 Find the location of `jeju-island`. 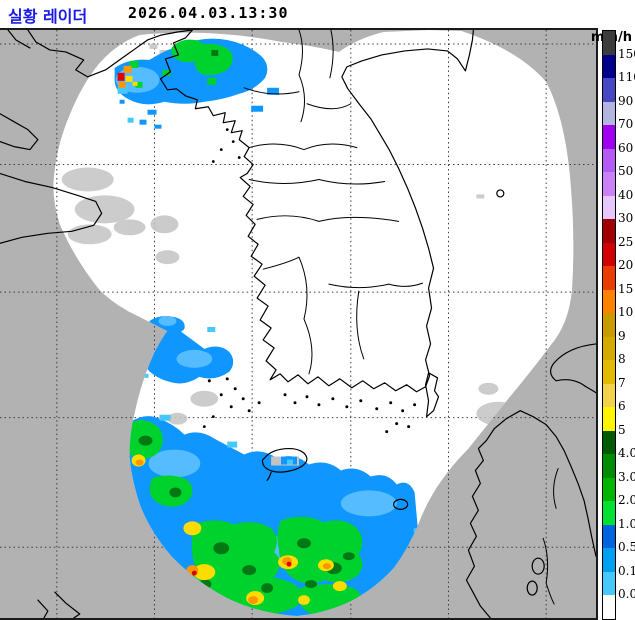

jeju-island is located at coordinates (284, 464).